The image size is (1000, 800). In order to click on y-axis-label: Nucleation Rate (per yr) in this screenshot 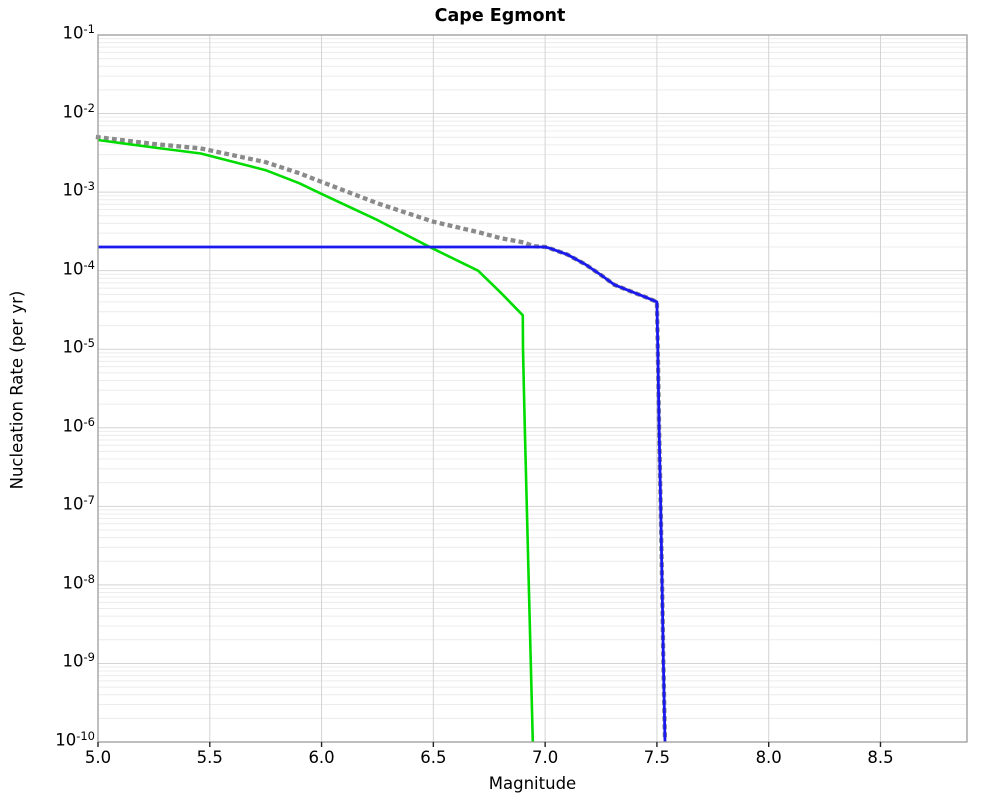, I will do `click(17, 390)`.